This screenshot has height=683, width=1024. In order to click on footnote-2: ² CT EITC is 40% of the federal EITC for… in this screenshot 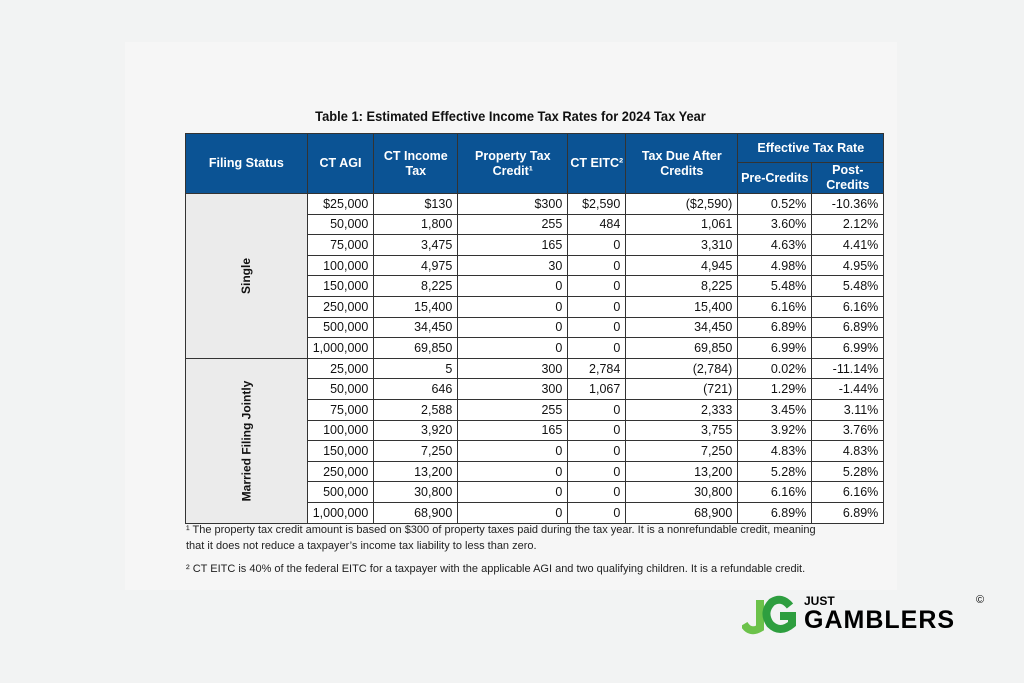, I will do `click(496, 569)`.